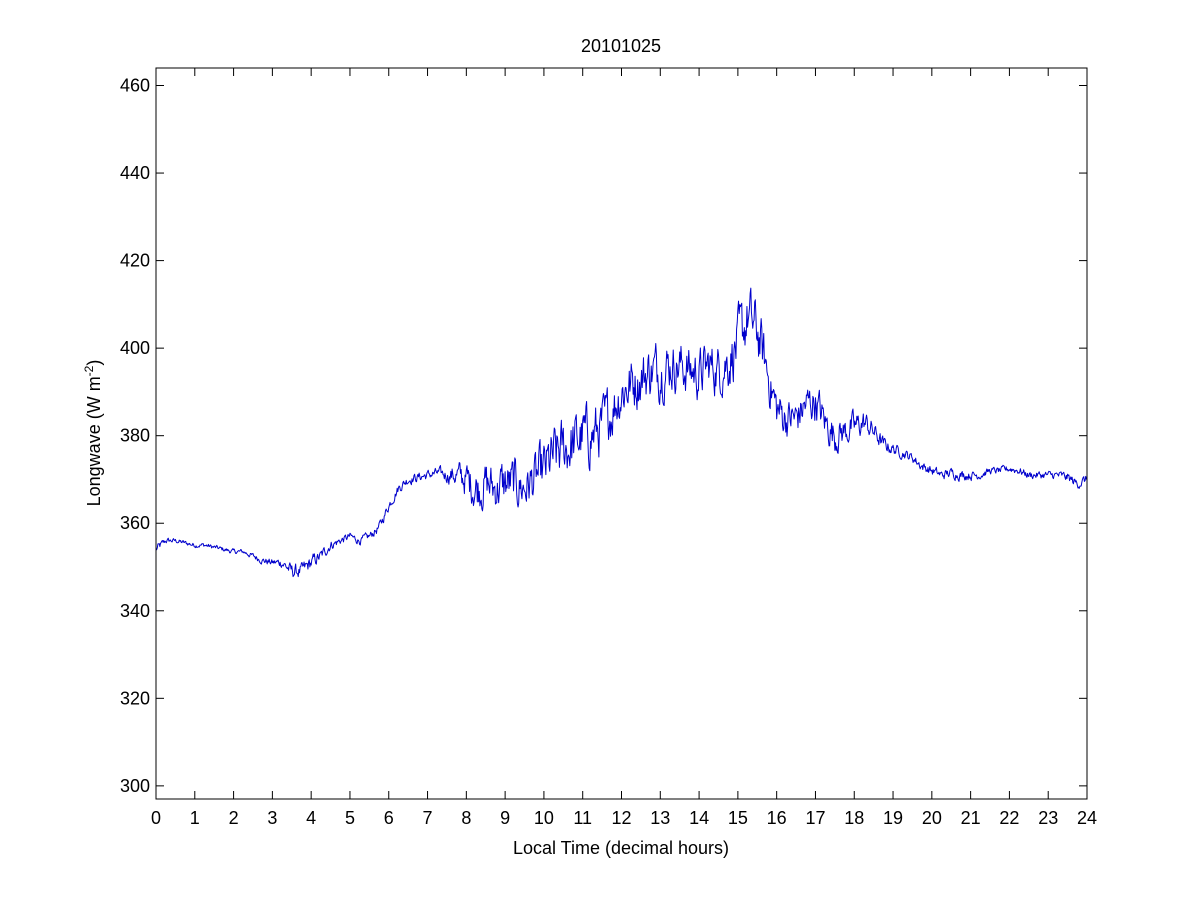  Describe the element at coordinates (544, 818) in the screenshot. I see `x-tick-label: 10` at that location.